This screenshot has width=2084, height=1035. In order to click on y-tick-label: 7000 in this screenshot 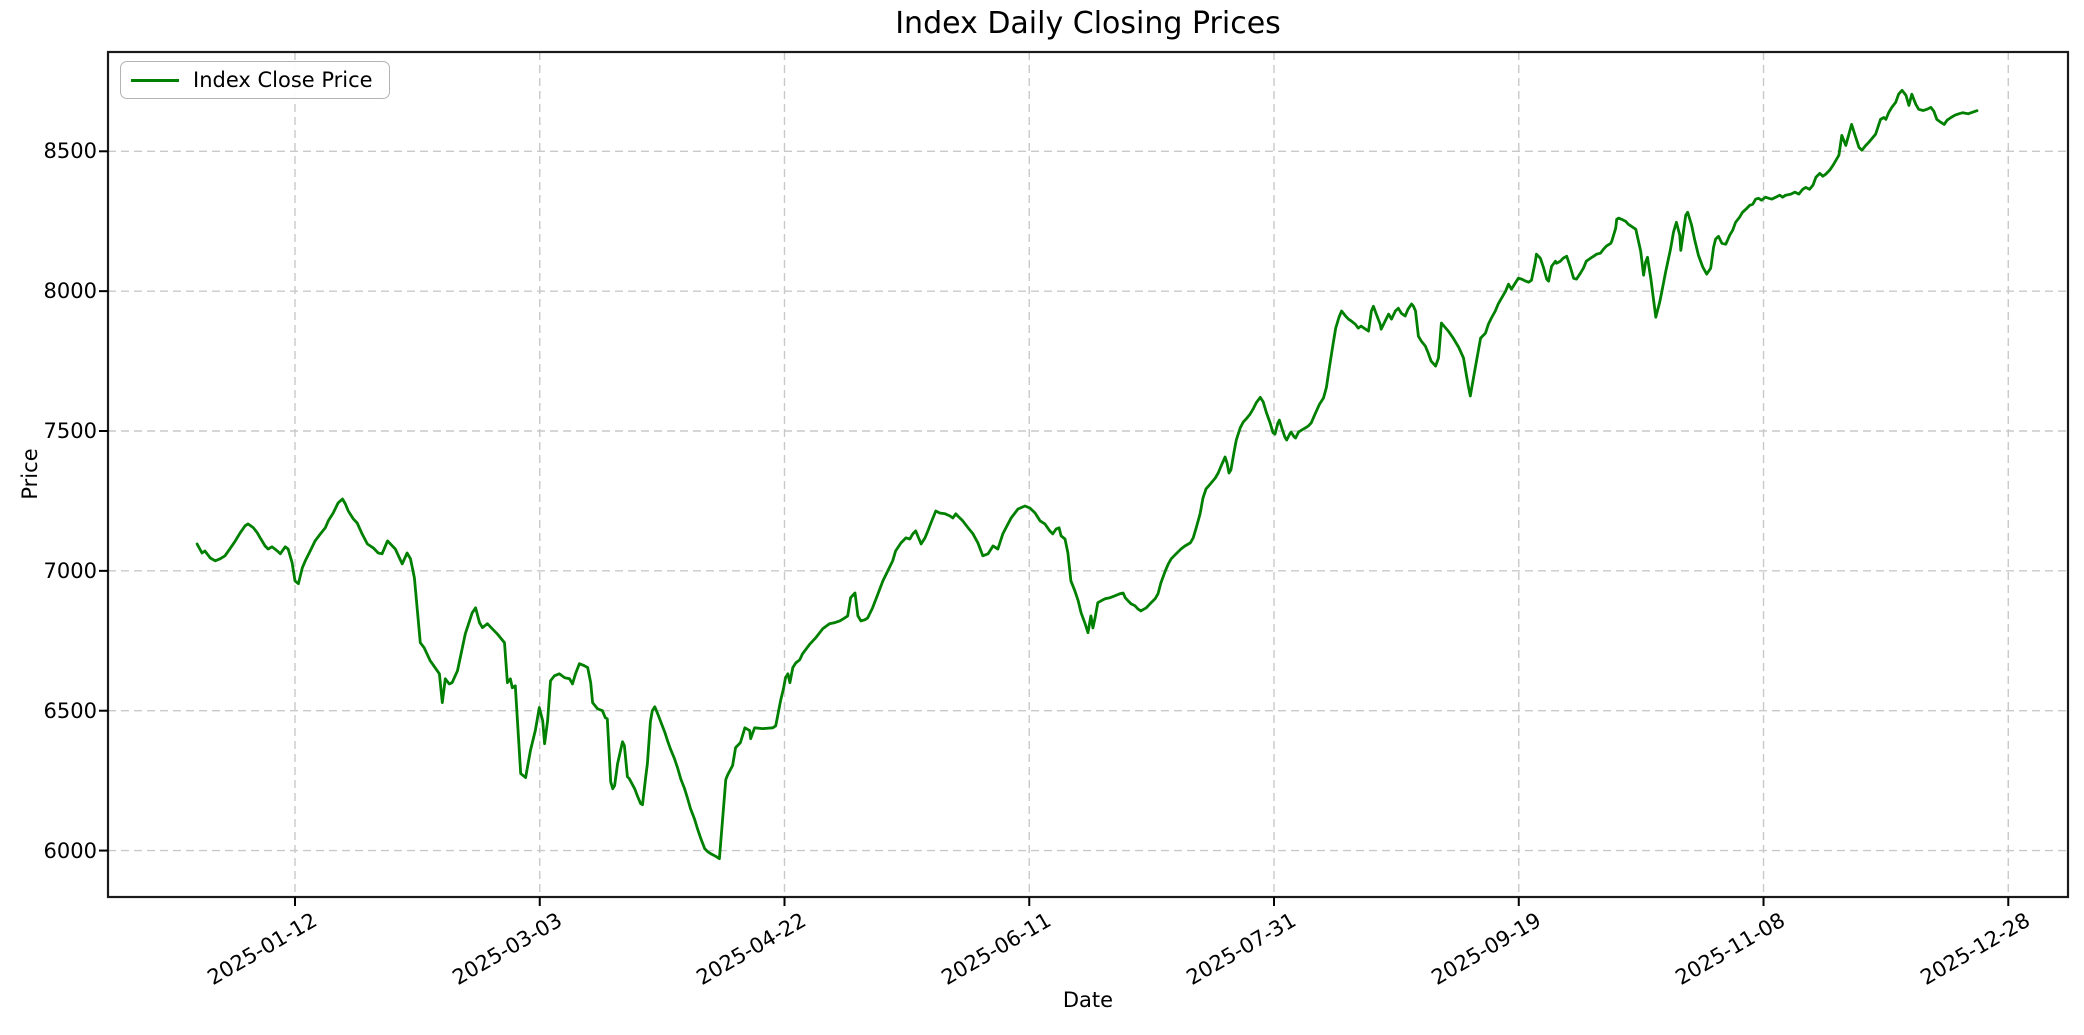, I will do `click(70, 570)`.